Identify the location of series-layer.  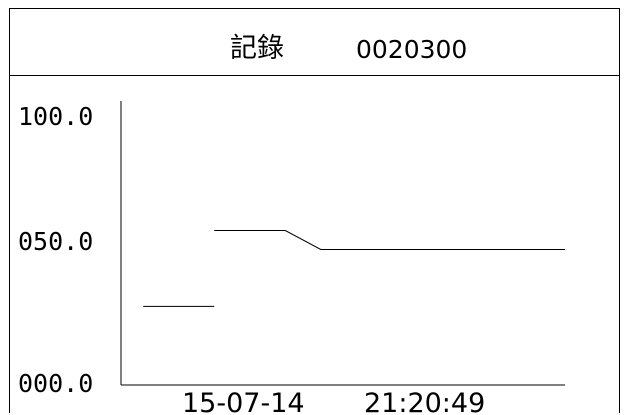
(354, 268).